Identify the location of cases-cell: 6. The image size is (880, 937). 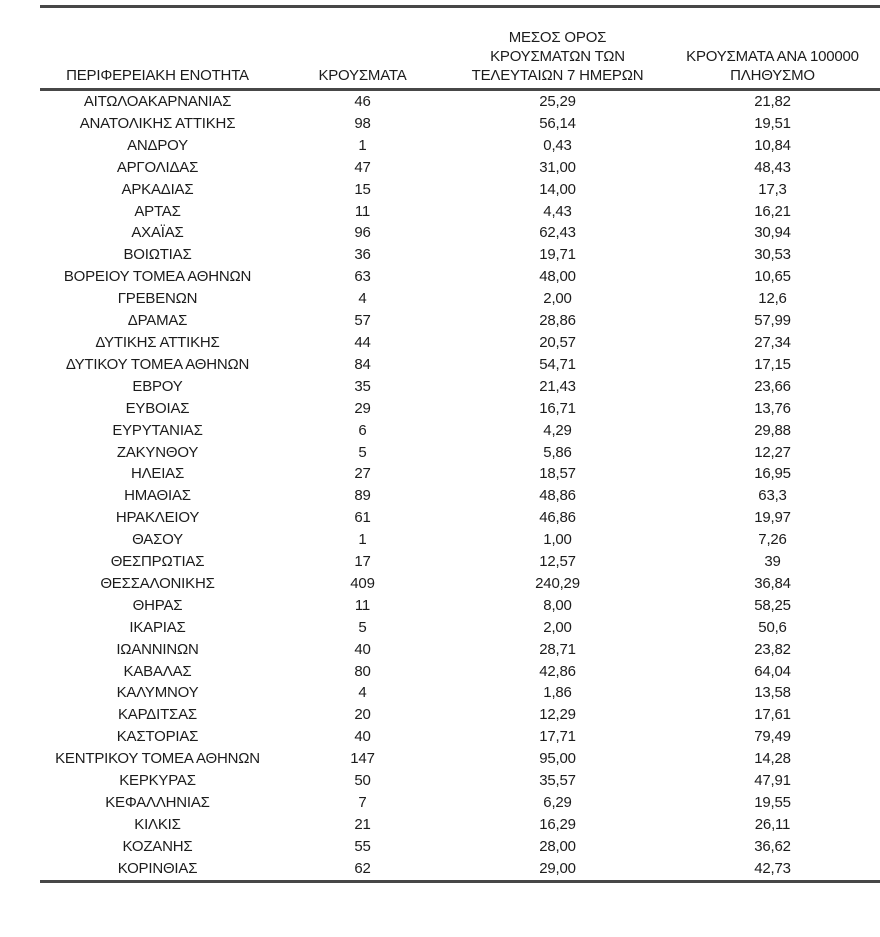
(362, 430).